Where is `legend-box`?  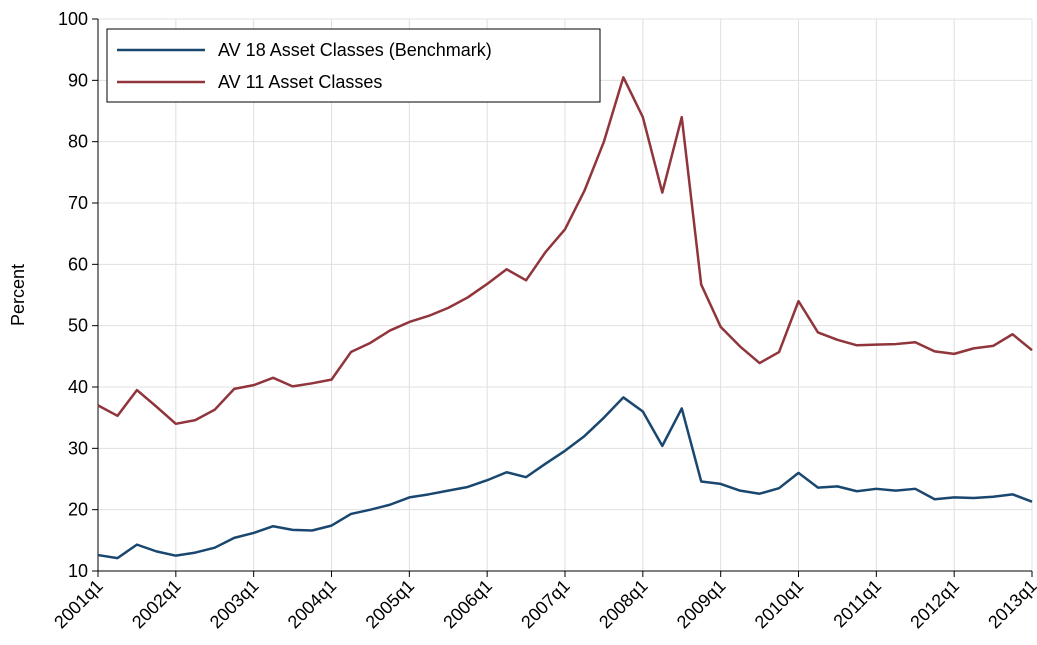 legend-box is located at coordinates (353, 65).